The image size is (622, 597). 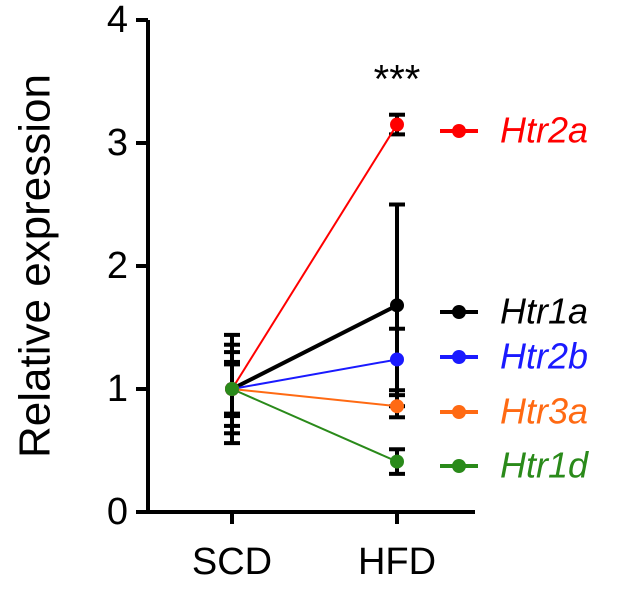 I want to click on y-tick-label: 2, so click(x=117, y=266).